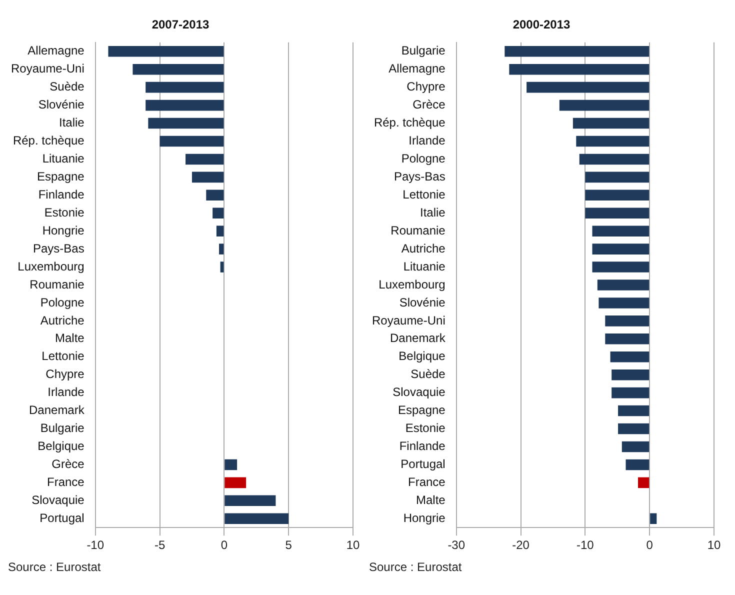  What do you see at coordinates (541, 25) in the screenshot?
I see `chart-title: 2000-2013` at bounding box center [541, 25].